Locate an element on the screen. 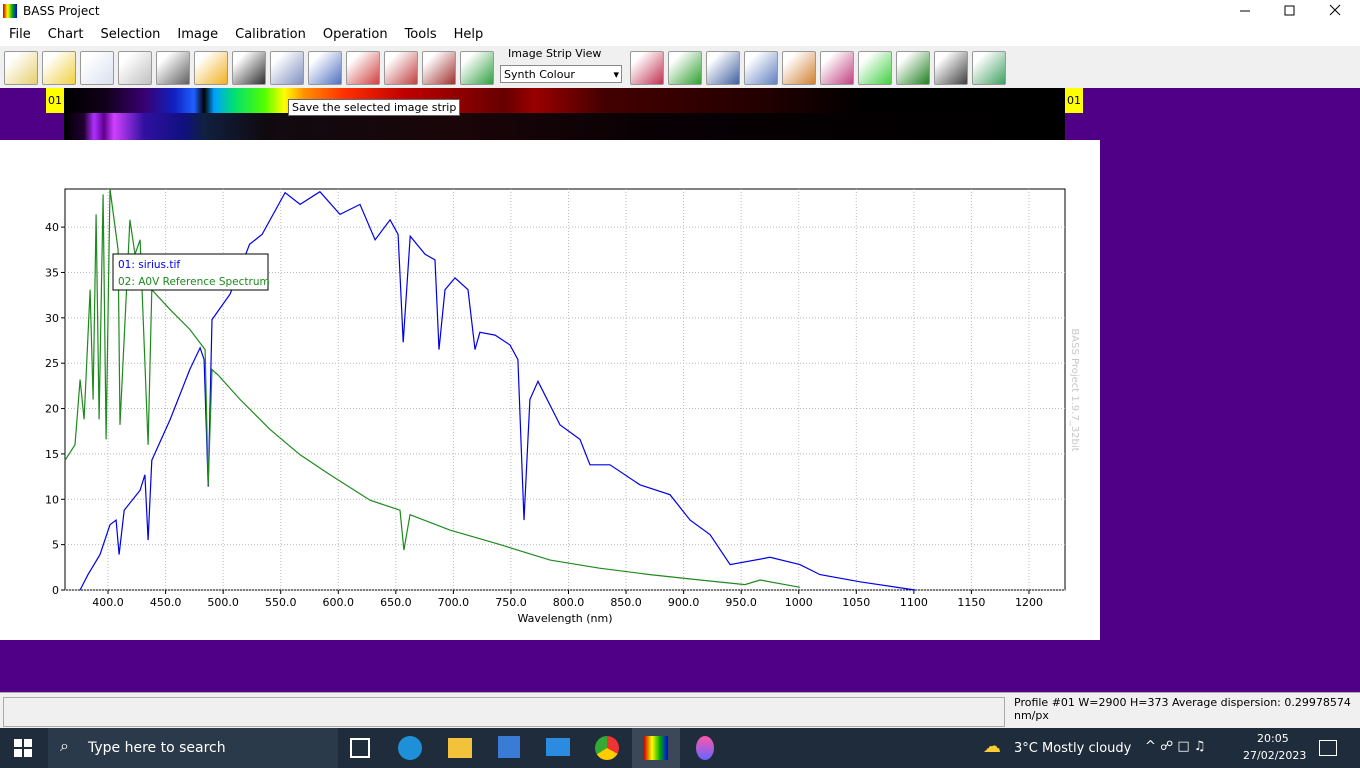  image-strip-synth is located at coordinates (564, 126).